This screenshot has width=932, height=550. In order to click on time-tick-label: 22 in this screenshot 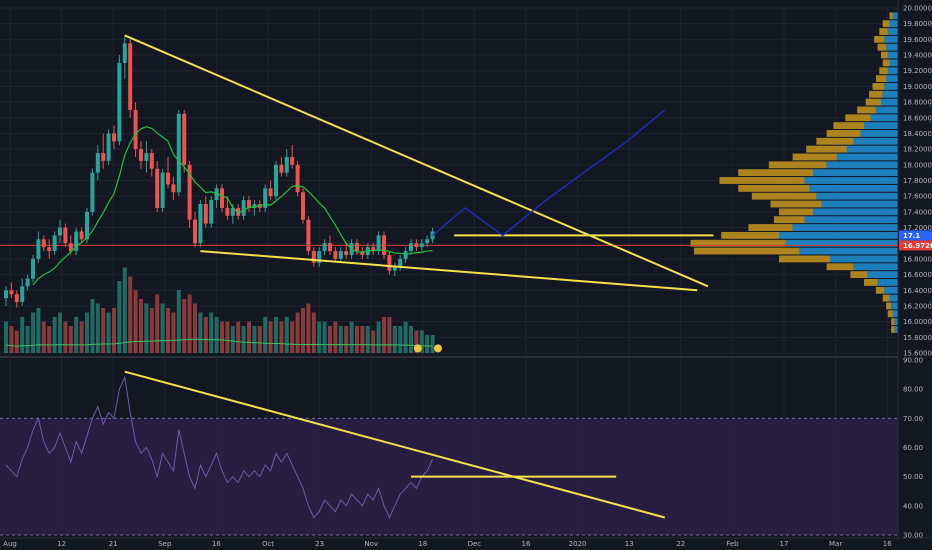, I will do `click(680, 544)`.